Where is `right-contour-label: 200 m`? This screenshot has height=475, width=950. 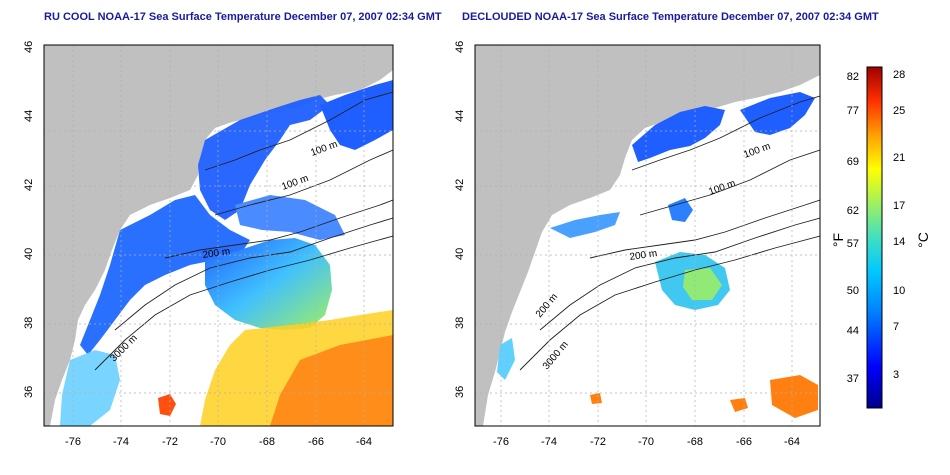
right-contour-label: 200 m is located at coordinates (643, 255).